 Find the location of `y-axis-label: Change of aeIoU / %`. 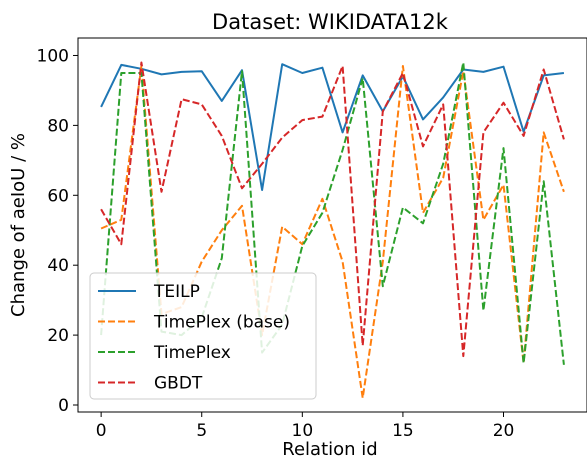

y-axis-label: Change of aeIoU / % is located at coordinates (18, 225).